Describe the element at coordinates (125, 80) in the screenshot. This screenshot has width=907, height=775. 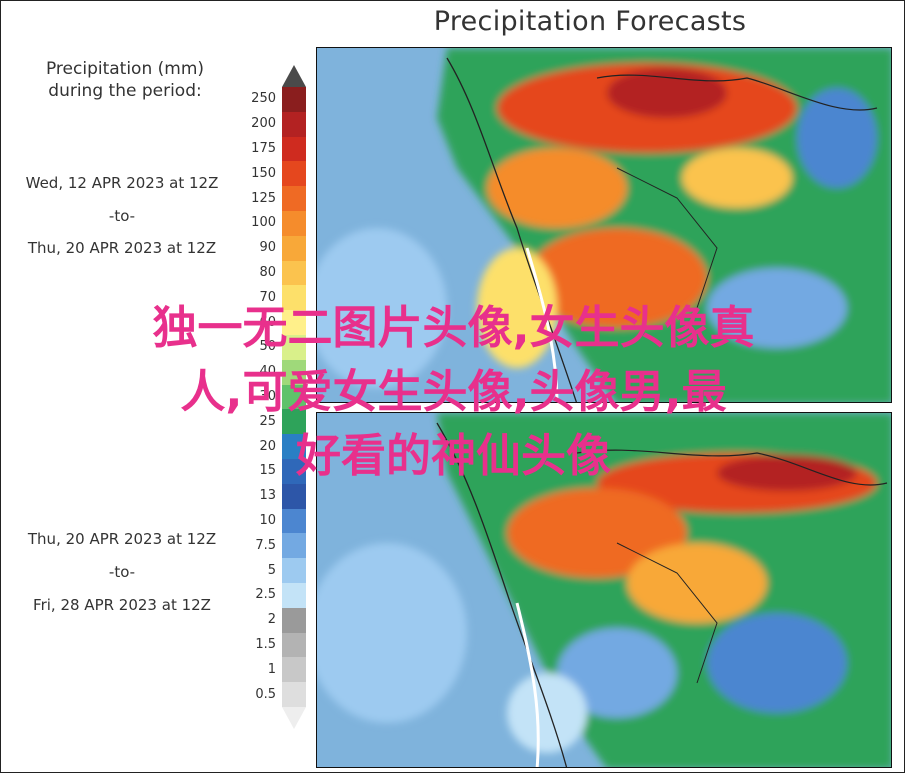
I see `legend-title: Precipitation (mm) during the period:` at that location.